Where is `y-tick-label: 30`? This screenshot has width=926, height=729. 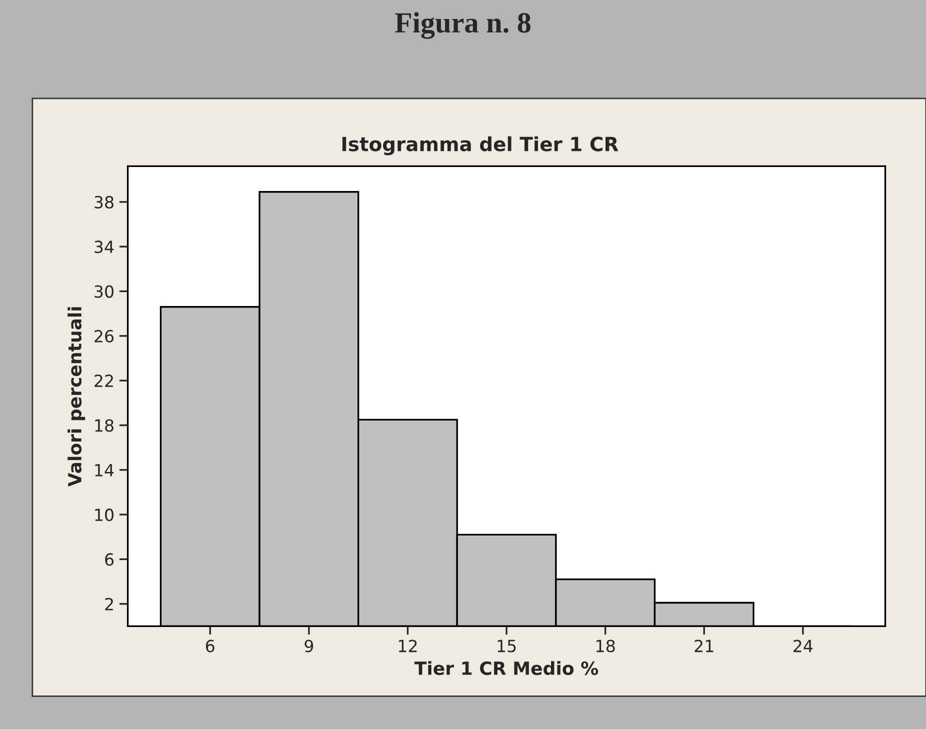
y-tick-label: 30 is located at coordinates (104, 291).